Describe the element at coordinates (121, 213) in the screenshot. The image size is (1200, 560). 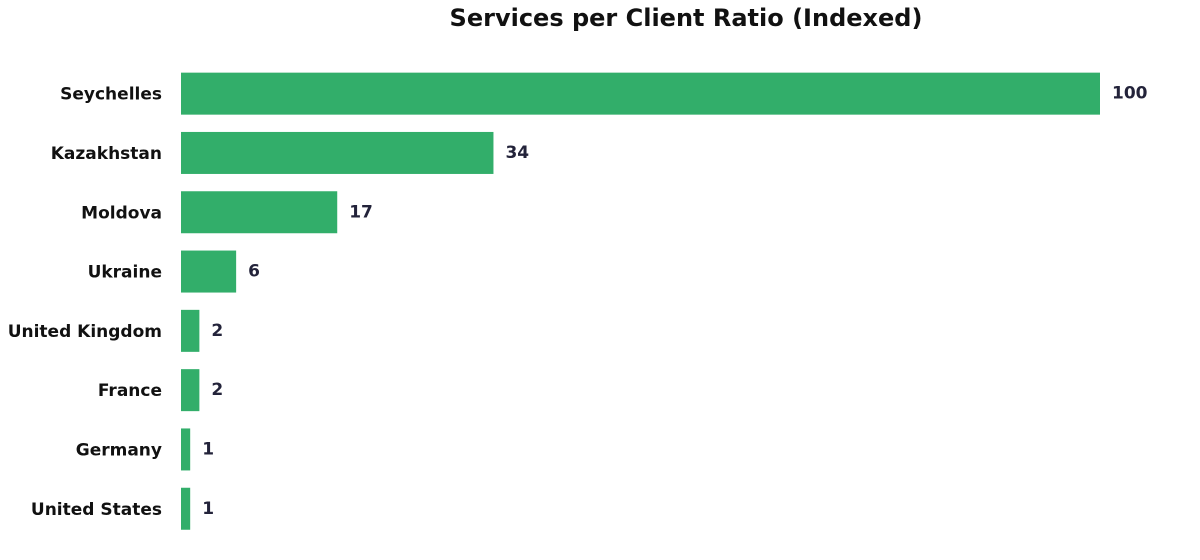
I see `y-tick-label: Moldova` at that location.